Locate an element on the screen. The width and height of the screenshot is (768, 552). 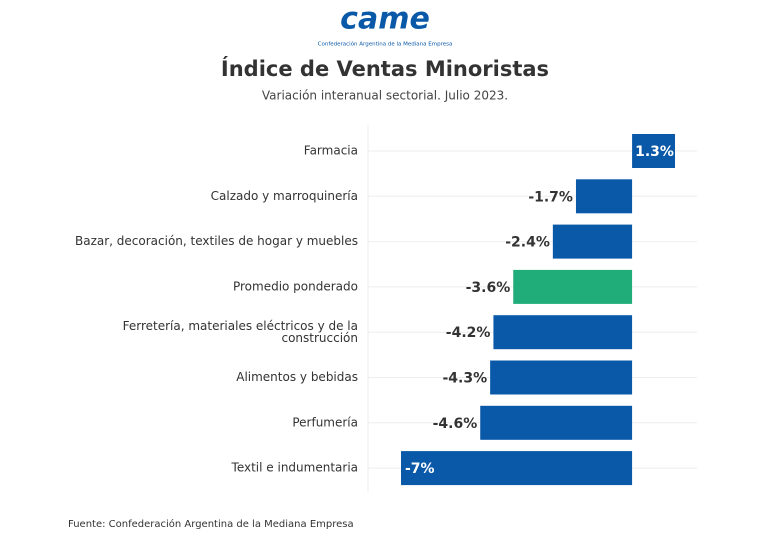
chart-title: Índice de Ventas Minoristas is located at coordinates (385, 68).